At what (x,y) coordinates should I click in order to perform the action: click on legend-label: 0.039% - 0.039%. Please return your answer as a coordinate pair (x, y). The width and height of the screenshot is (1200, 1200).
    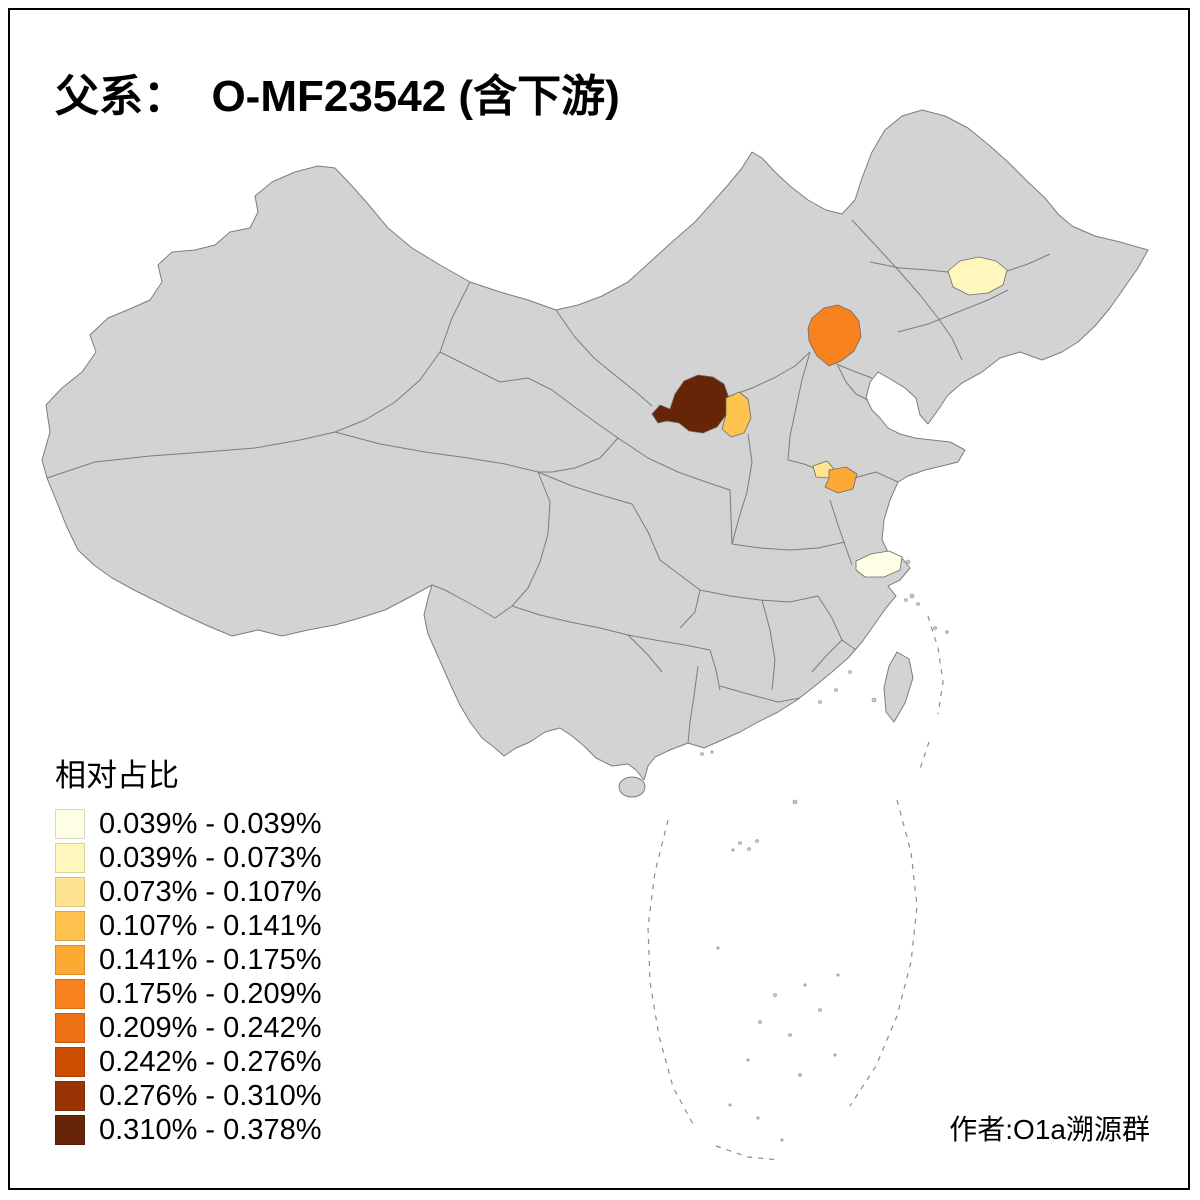
    Looking at the image, I should click on (210, 824).